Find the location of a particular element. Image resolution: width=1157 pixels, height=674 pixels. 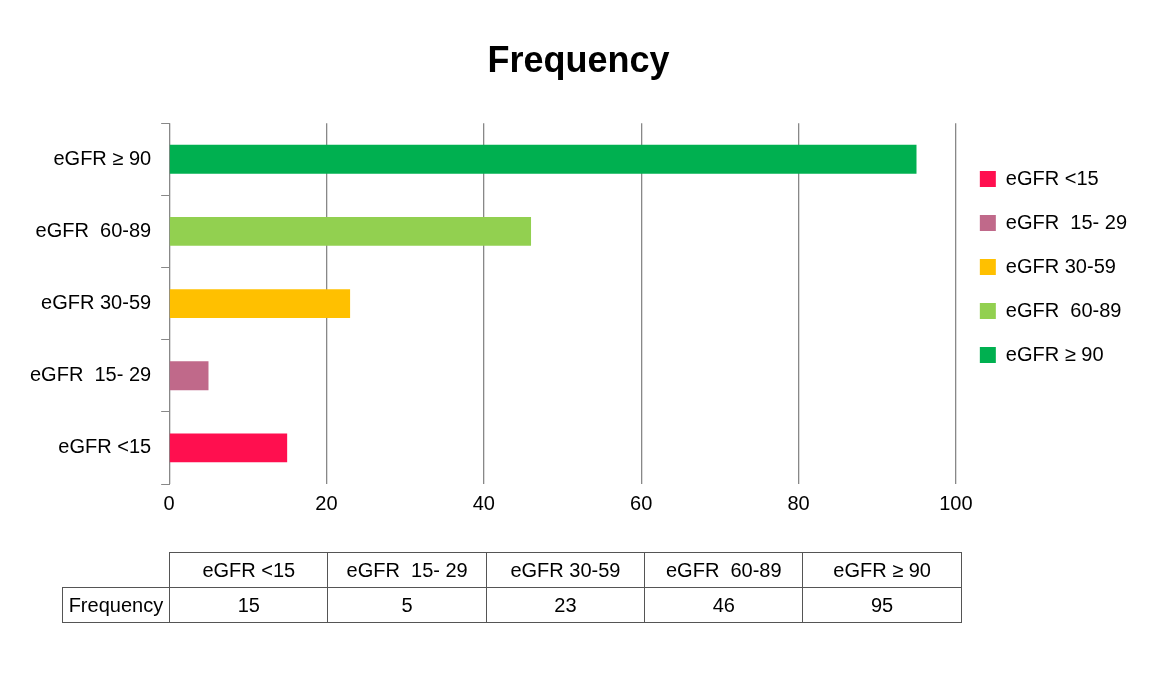

legend-label: eGFR ≥ 90 is located at coordinates (1054, 353).